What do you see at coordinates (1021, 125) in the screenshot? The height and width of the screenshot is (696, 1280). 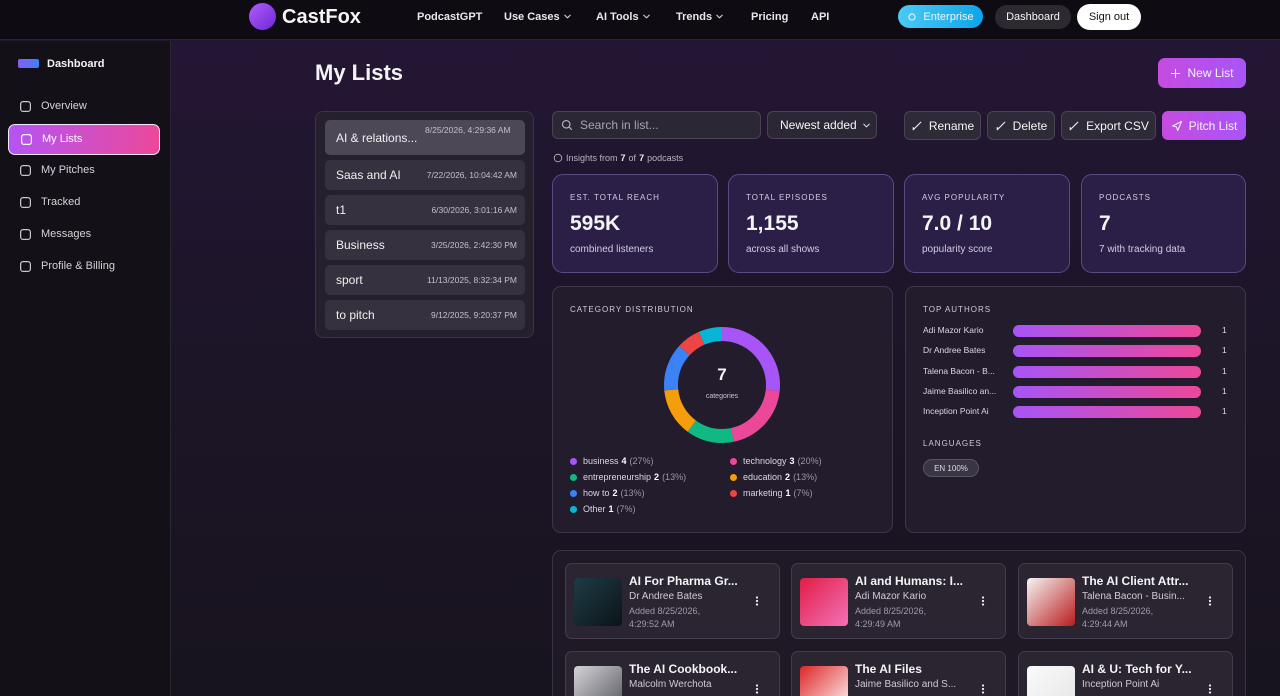 I see `delete-button: Delete` at bounding box center [1021, 125].